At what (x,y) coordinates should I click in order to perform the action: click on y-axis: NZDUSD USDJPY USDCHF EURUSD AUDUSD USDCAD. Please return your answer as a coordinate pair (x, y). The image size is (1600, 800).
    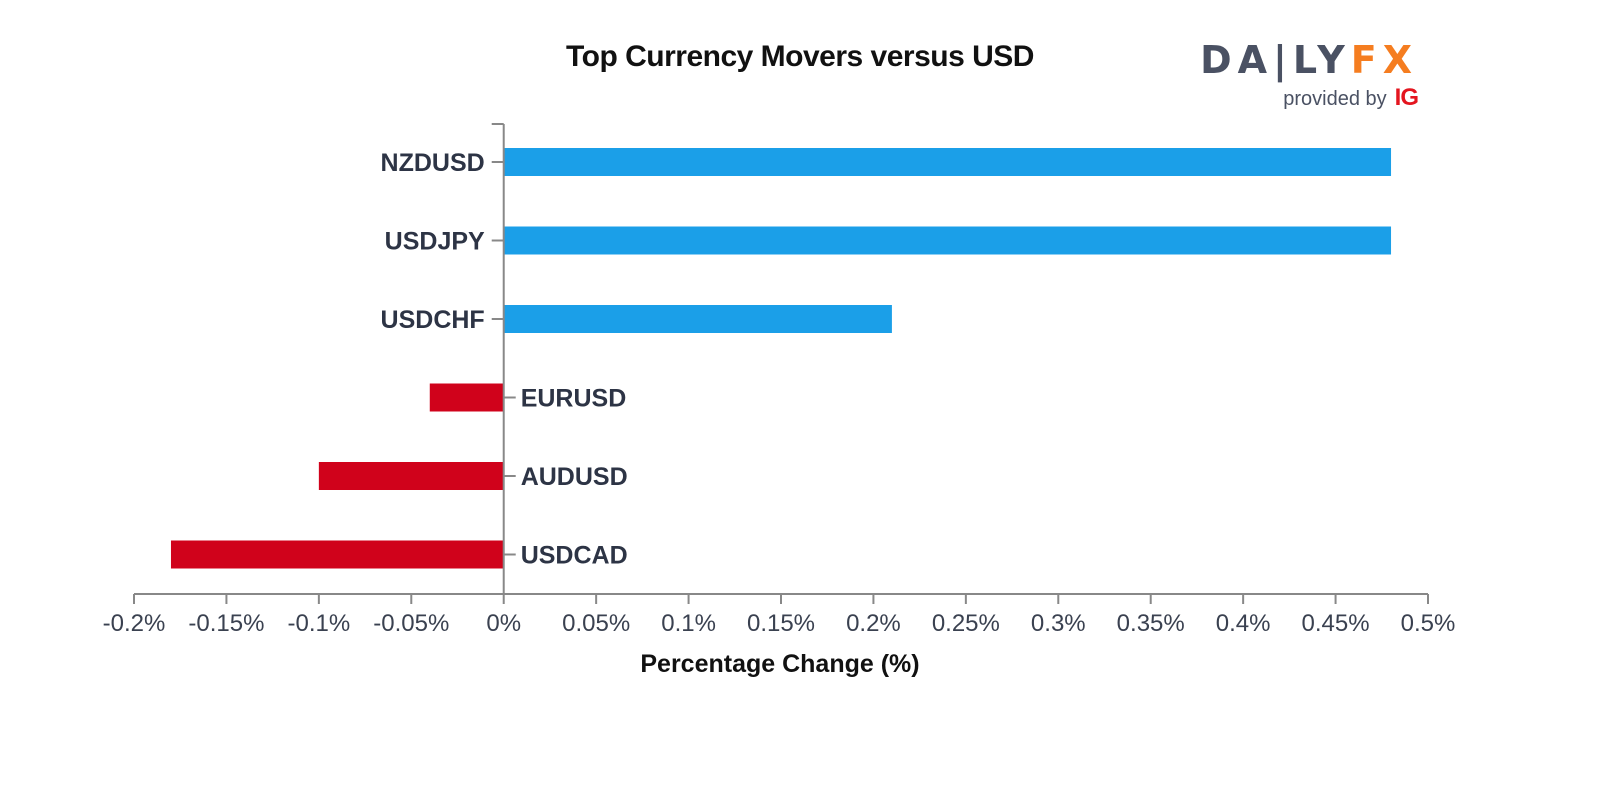
    Looking at the image, I should click on (504, 358).